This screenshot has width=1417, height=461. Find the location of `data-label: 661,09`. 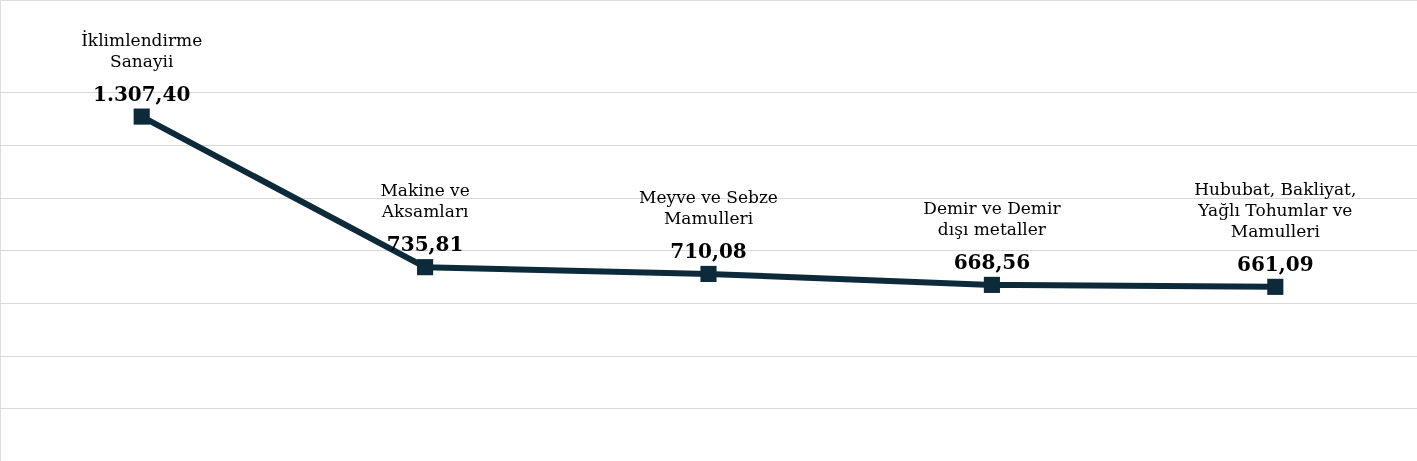

data-label: 661,09 is located at coordinates (1275, 263).